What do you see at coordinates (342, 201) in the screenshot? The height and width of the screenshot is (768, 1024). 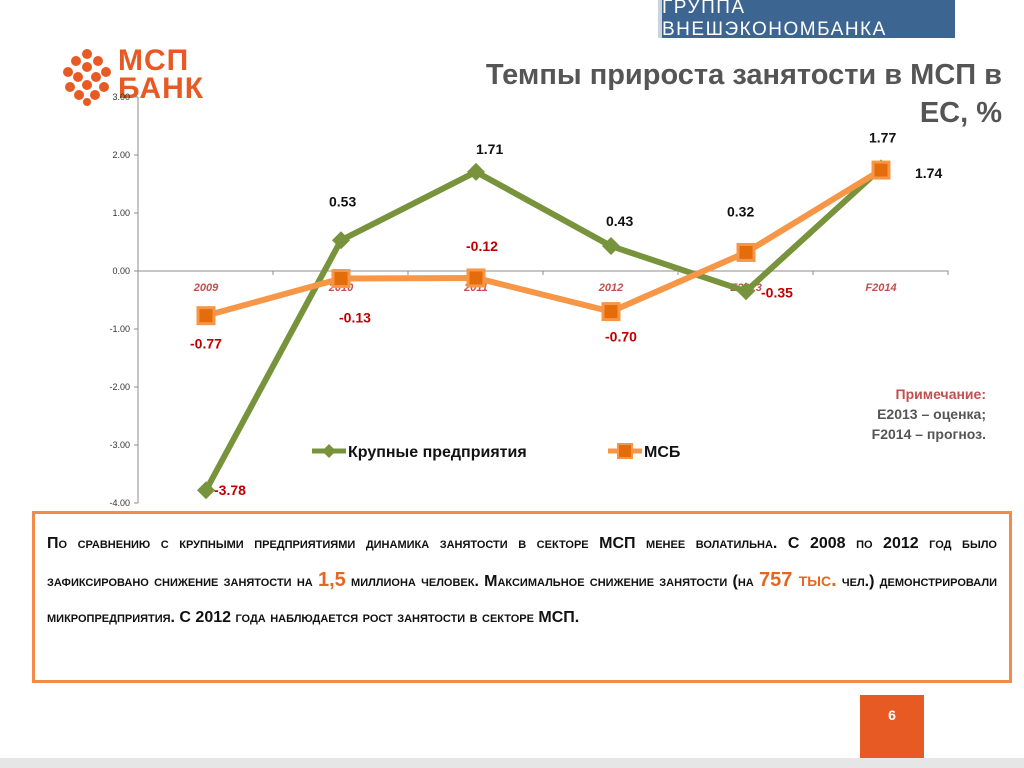 I see `large-enterprise-data-label: 0.53` at bounding box center [342, 201].